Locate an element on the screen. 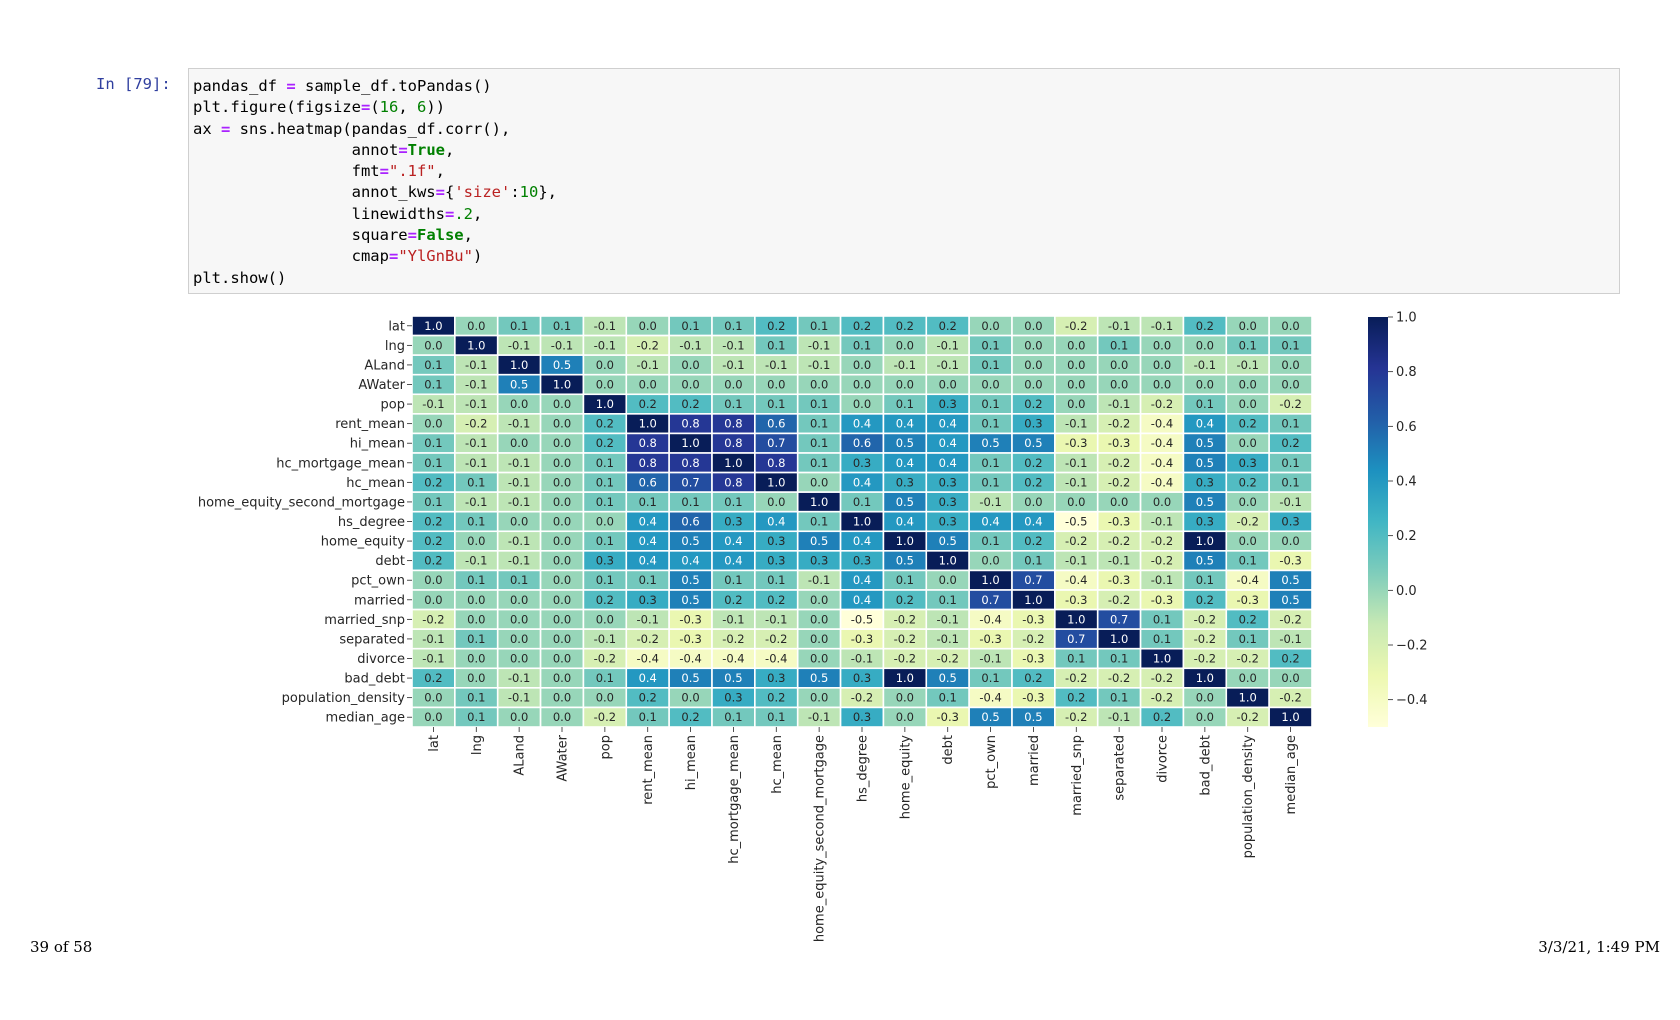 The width and height of the screenshot is (1680, 1020). x-tick-label: ALand is located at coordinates (520, 755).